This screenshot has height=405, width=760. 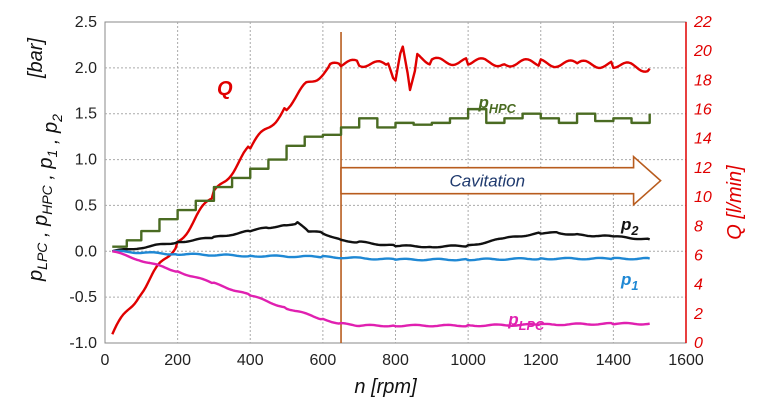 What do you see at coordinates (541, 360) in the screenshot?
I see `x-tick-label: 1200` at bounding box center [541, 360].